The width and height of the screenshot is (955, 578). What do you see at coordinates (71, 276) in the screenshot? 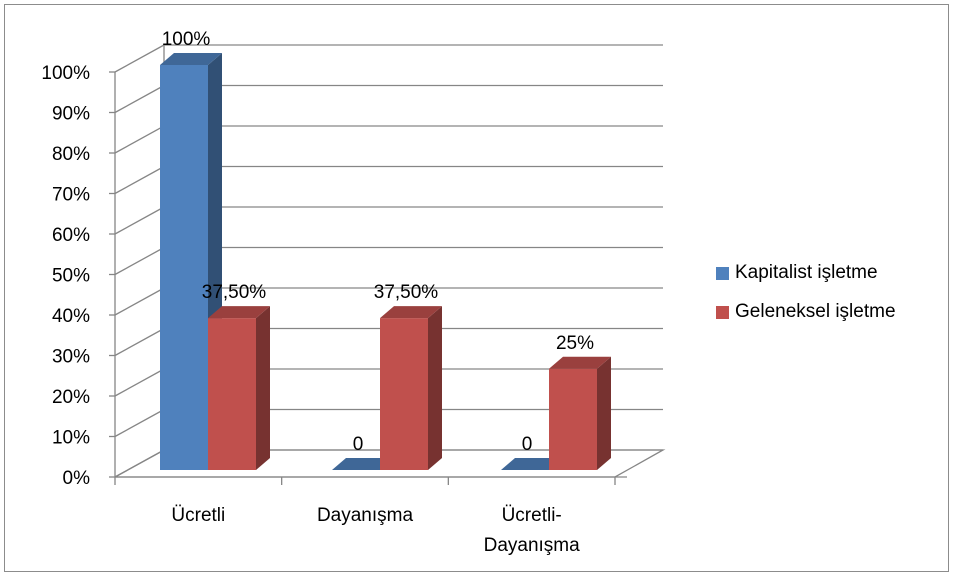
I see `y-tick-label: 50%` at bounding box center [71, 276].